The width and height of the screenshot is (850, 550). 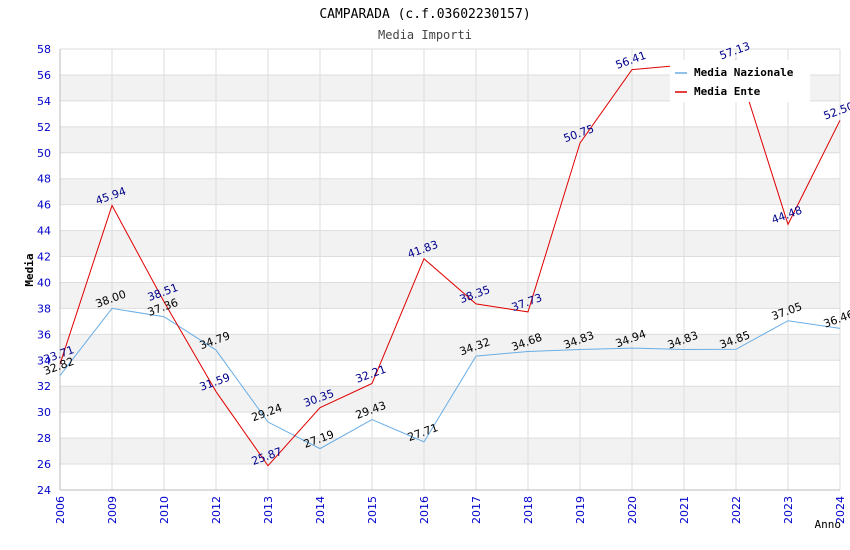 What do you see at coordinates (528, 510) in the screenshot?
I see `x-tick-label: 2018` at bounding box center [528, 510].